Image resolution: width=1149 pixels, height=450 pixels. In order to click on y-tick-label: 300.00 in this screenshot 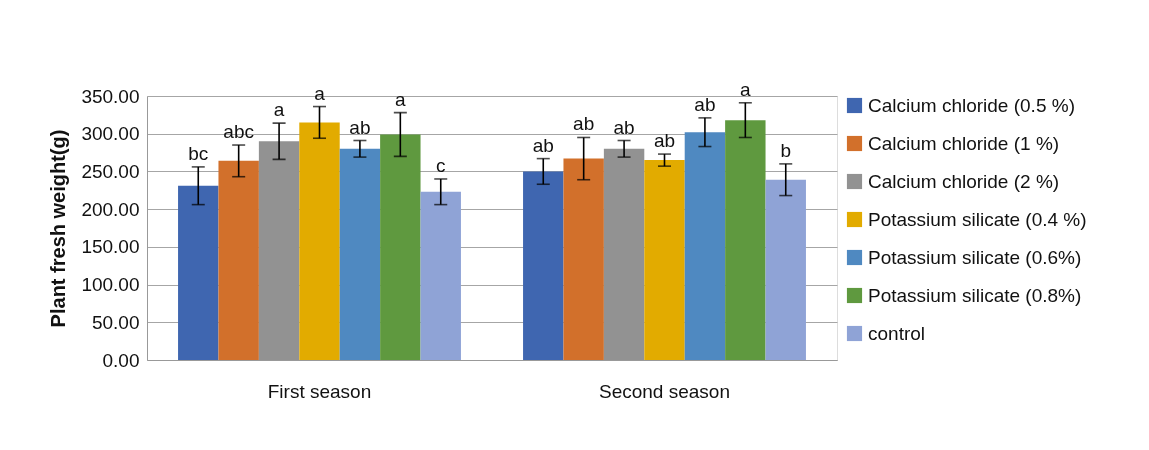, I will do `click(110, 134)`.